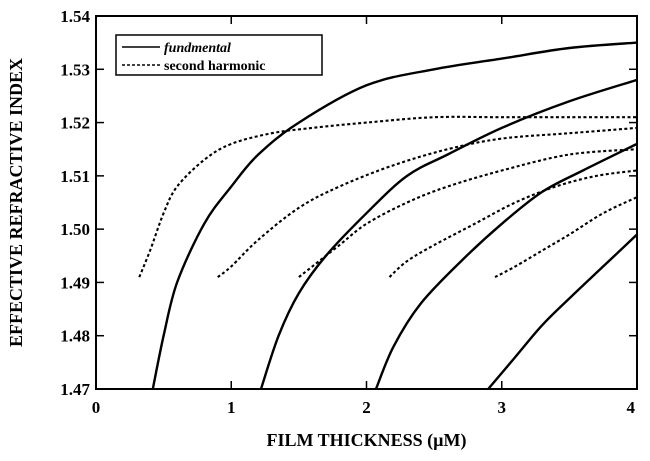 This screenshot has height=461, width=650. What do you see at coordinates (562, 311) in the screenshot?
I see `fundmental-curve` at bounding box center [562, 311].